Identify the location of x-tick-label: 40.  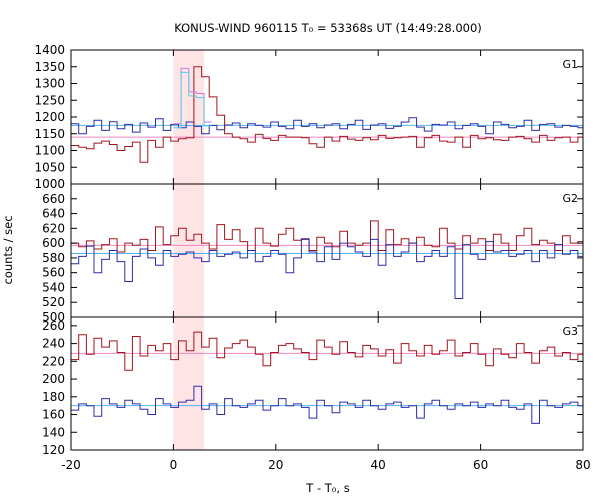
(378, 465).